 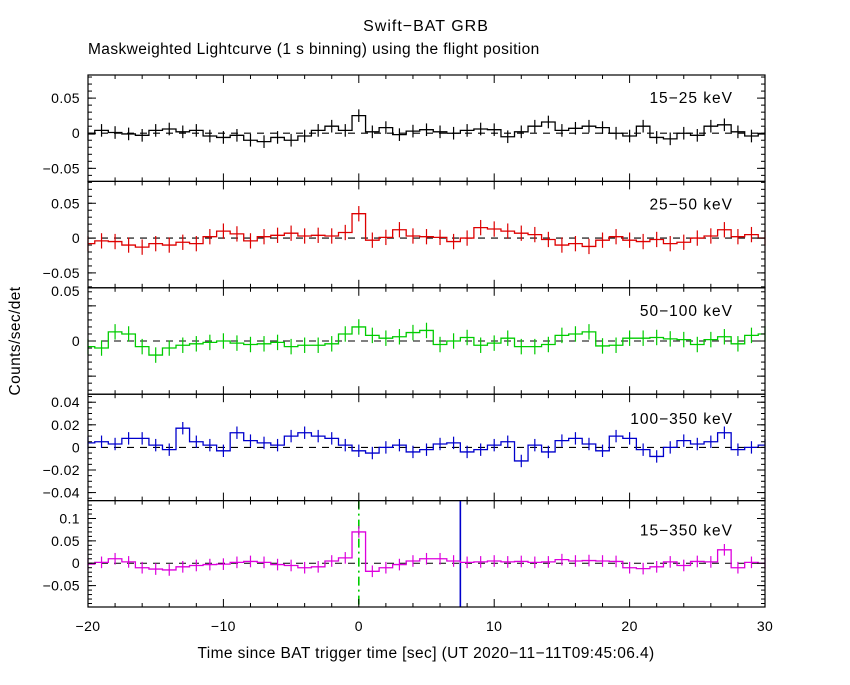 I want to click on y-tick-label: −0.04, so click(x=61, y=493).